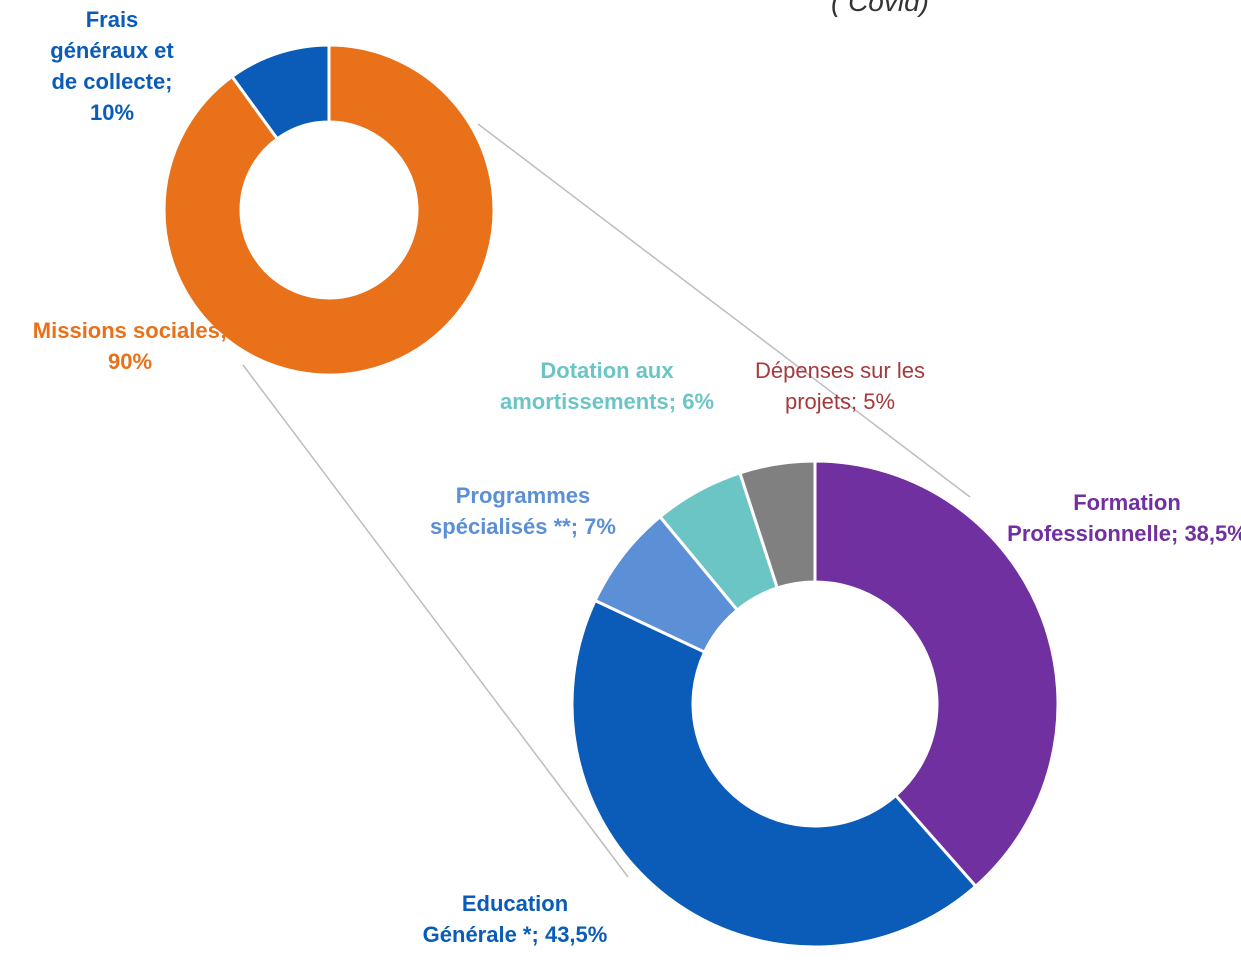 This screenshot has width=1241, height=979. Describe the element at coordinates (112, 112) in the screenshot. I see `value-label: 10%` at that location.